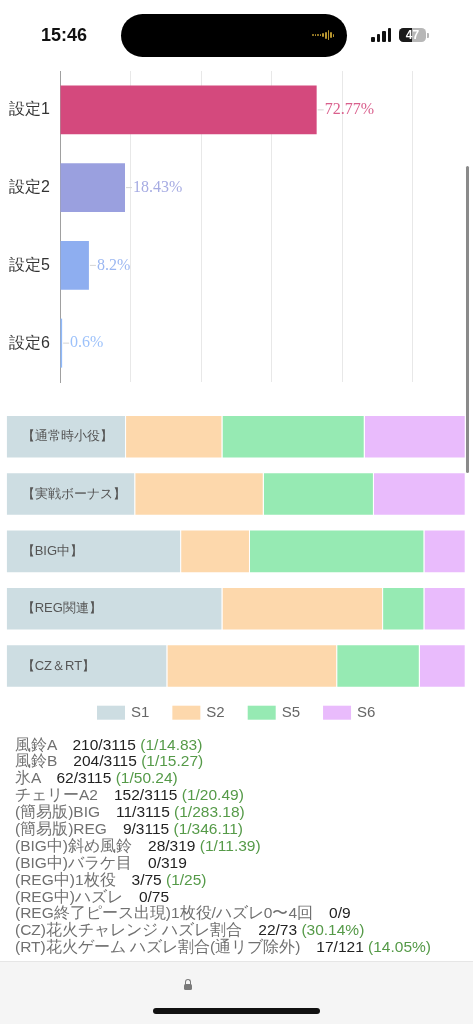 The width and height of the screenshot is (473, 1024). I want to click on y-tick-label: 【通常時小役】, so click(67, 436).